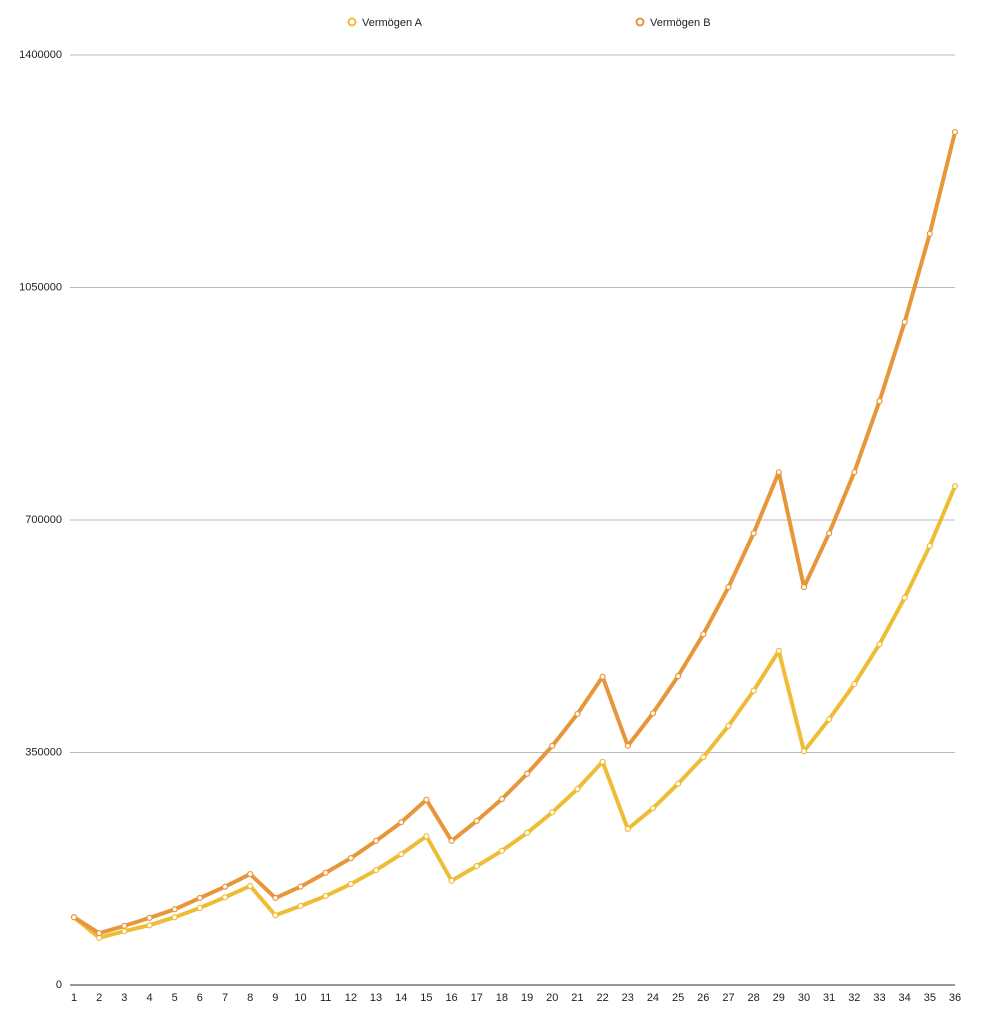  Describe the element at coordinates (754, 998) in the screenshot. I see `x-tick-label: 28` at that location.